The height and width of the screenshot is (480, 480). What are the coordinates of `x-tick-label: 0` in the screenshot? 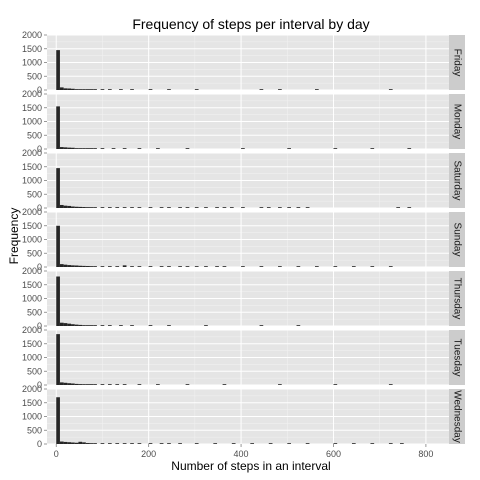 It's located at (56, 454).